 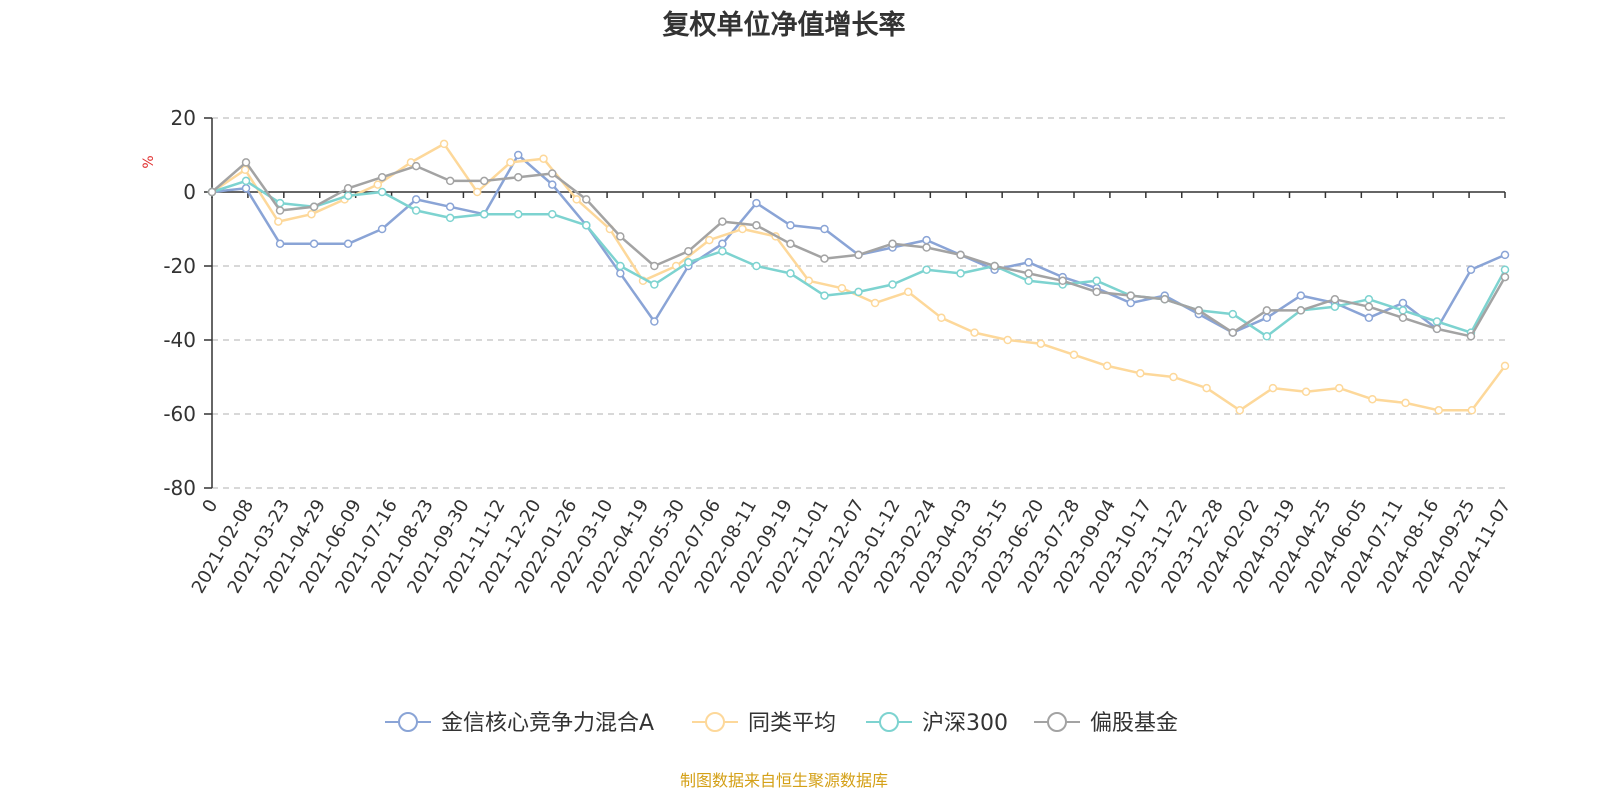 I want to click on y-tick-label: -80, so click(x=179, y=488).